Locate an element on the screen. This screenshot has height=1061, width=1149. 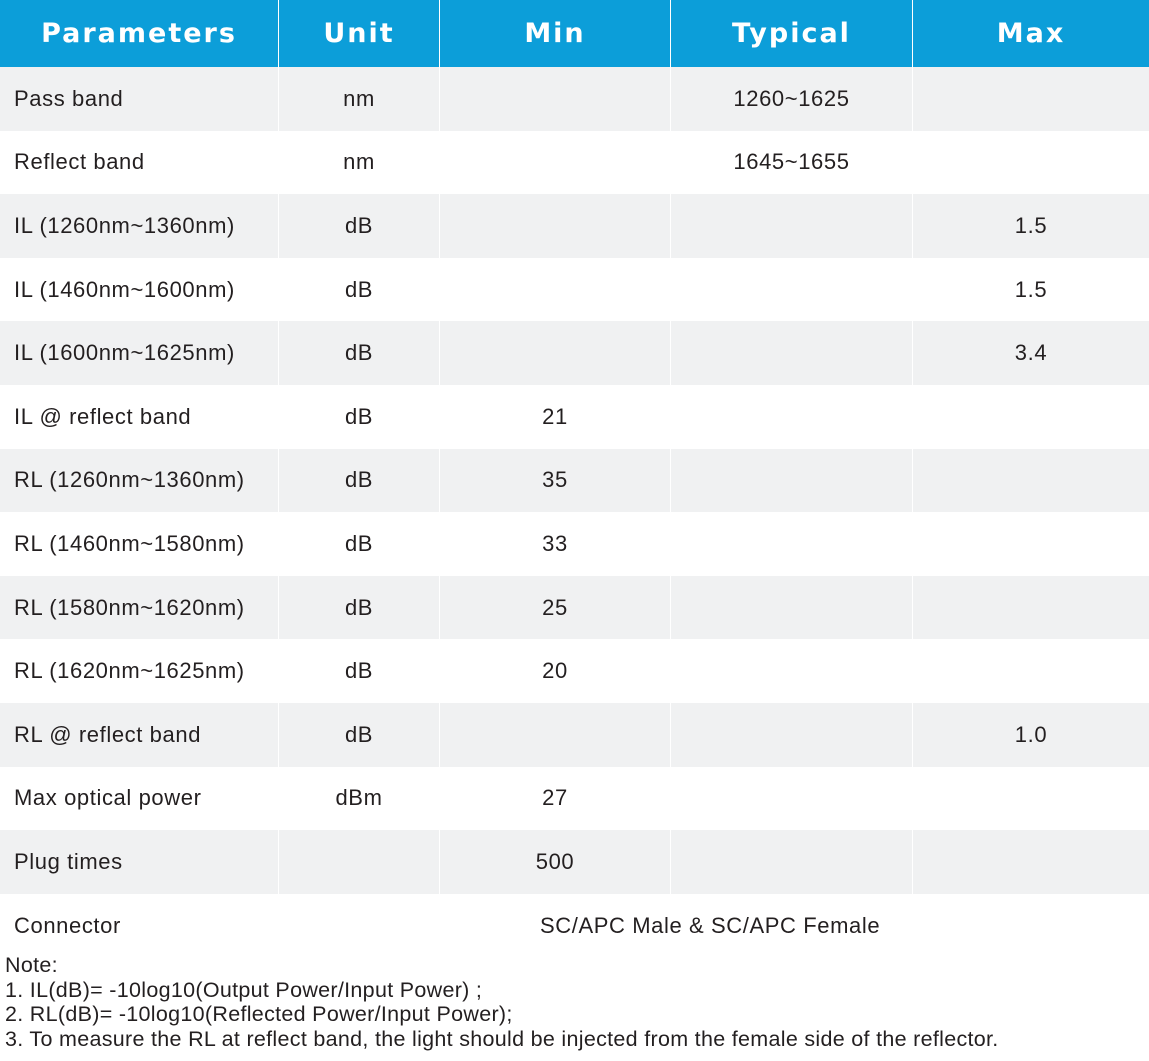
cell-parameter: RL @ reflect band is located at coordinates (139, 734).